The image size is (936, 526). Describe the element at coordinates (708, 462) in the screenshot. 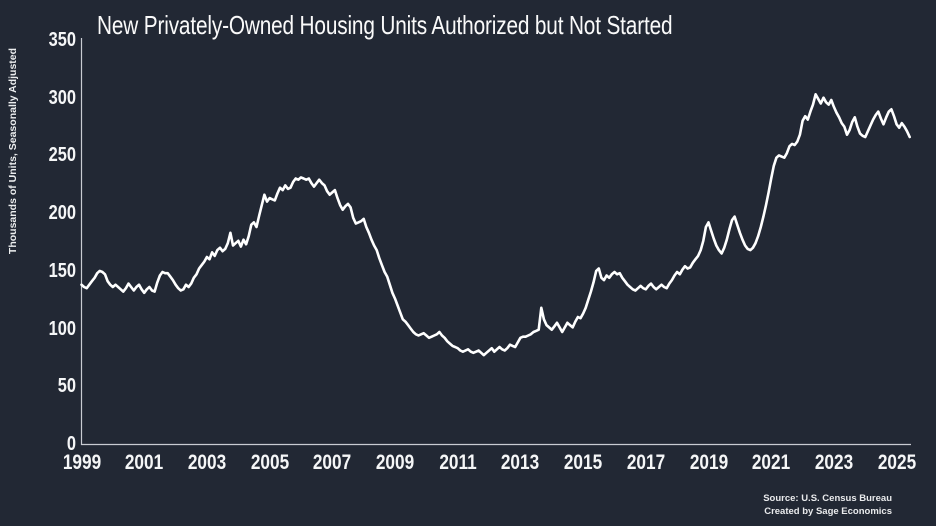

I see `x-tick-label: 2019` at that location.